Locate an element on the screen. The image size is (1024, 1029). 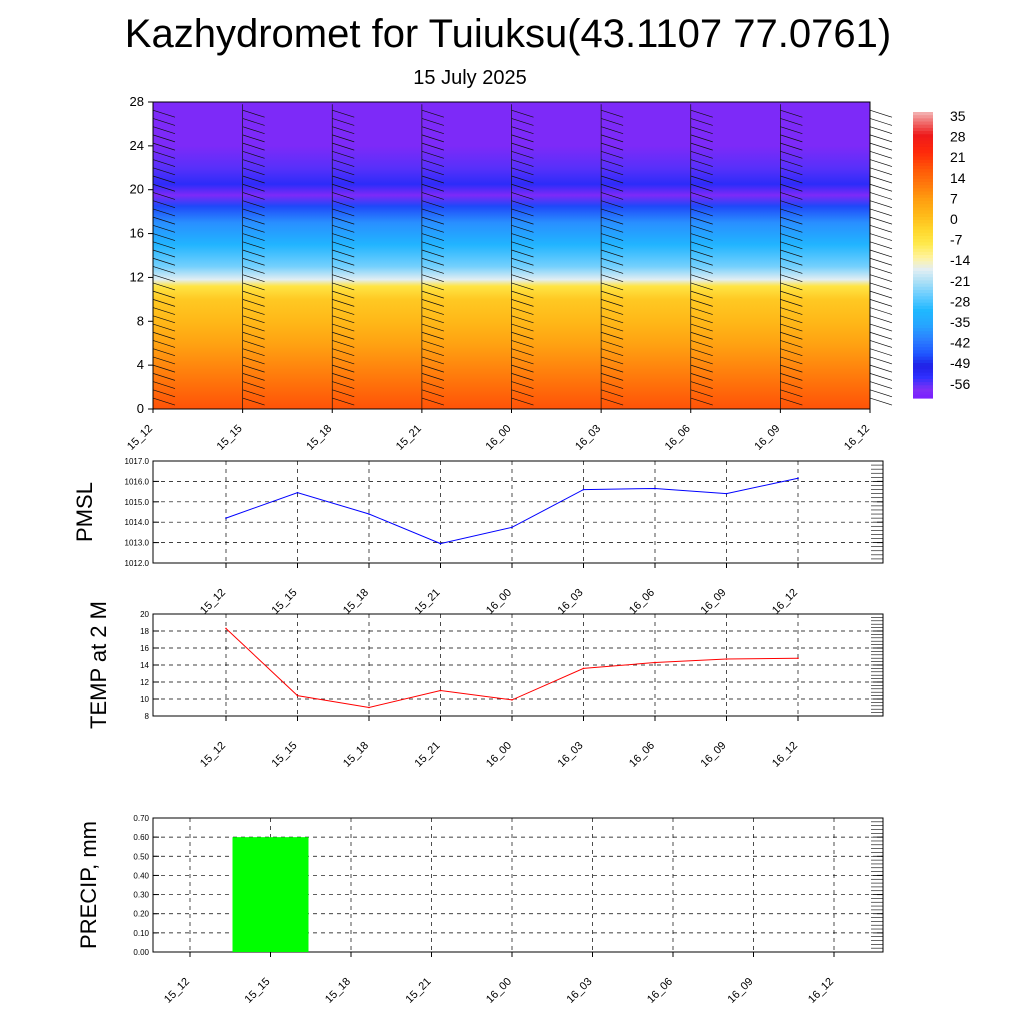
heatmap-y-tick-label: 16 is located at coordinates (137, 233).